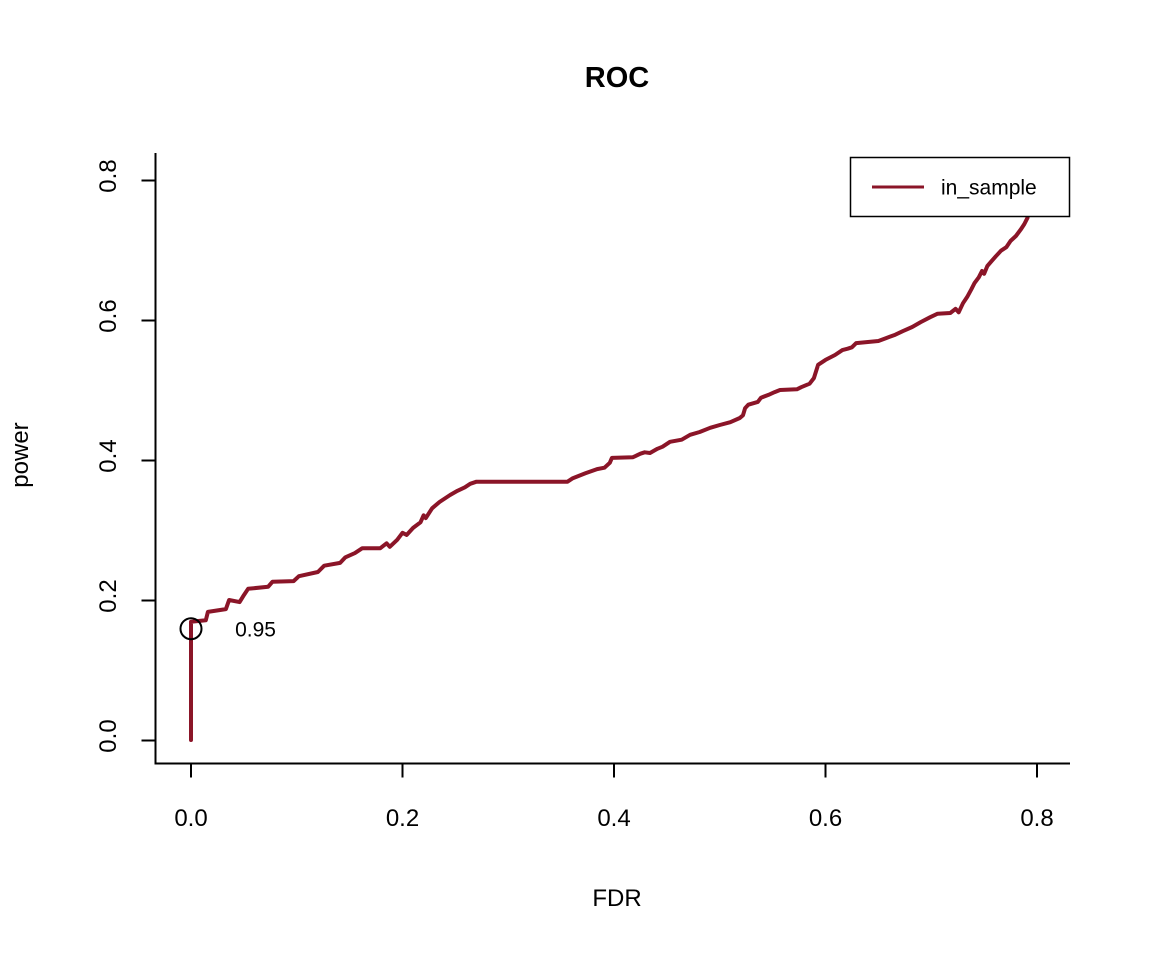  Describe the element at coordinates (989, 188) in the screenshot. I see `legend-label: in_sample` at that location.